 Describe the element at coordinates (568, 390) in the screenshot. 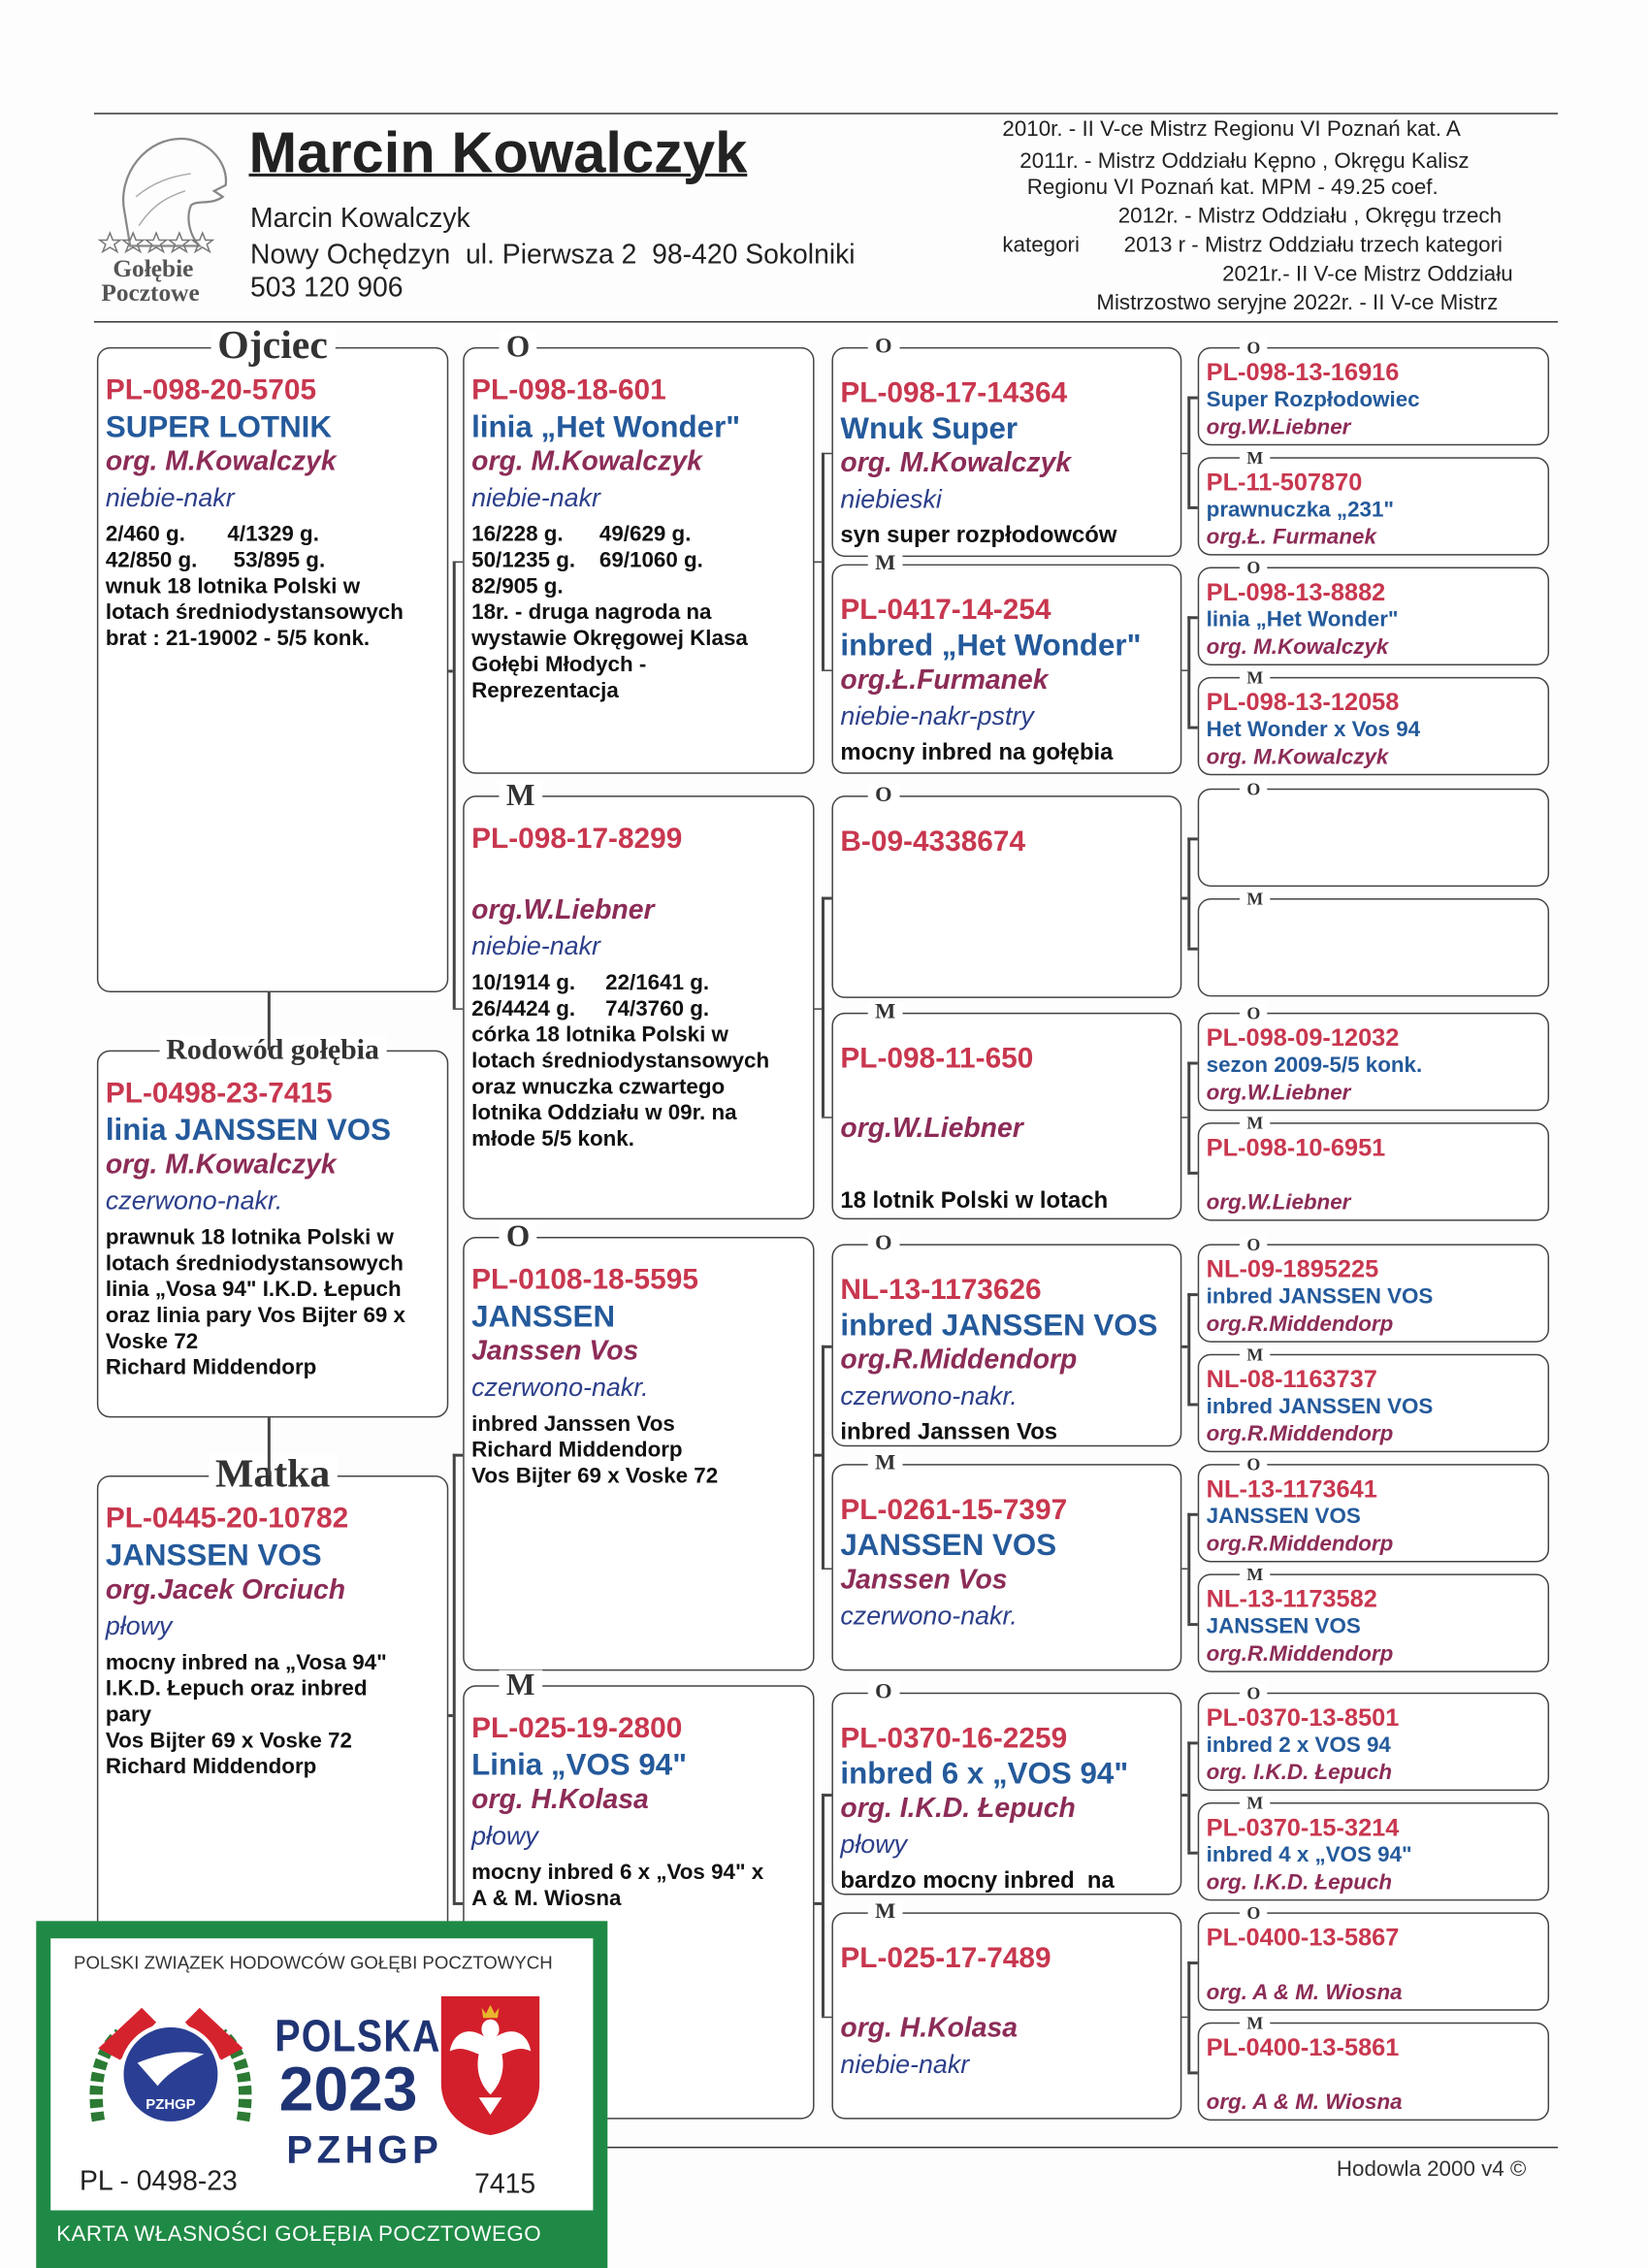

I see `ring-number: PL-098-18-601` at that location.